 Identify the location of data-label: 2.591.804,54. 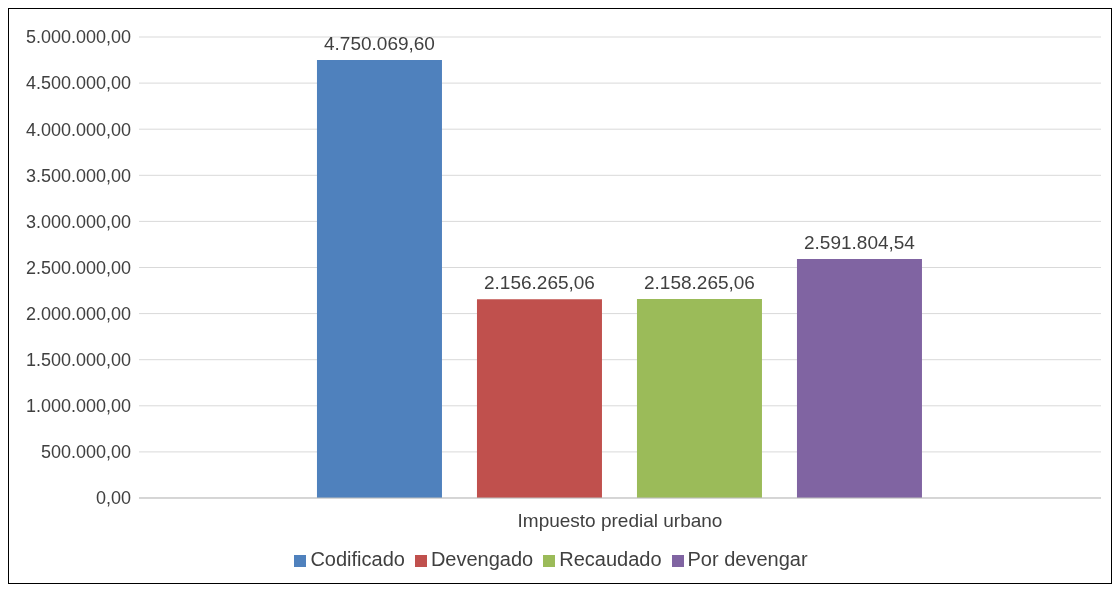
(859, 243).